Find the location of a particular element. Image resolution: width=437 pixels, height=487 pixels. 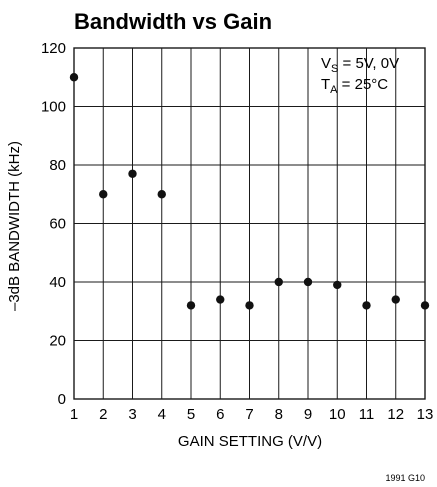

x-tick-label-9: 10 is located at coordinates (337, 414).